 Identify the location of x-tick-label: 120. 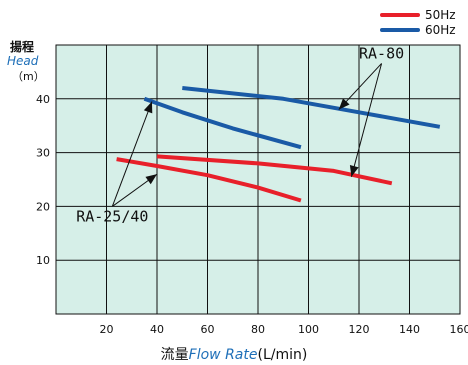
(359, 329).